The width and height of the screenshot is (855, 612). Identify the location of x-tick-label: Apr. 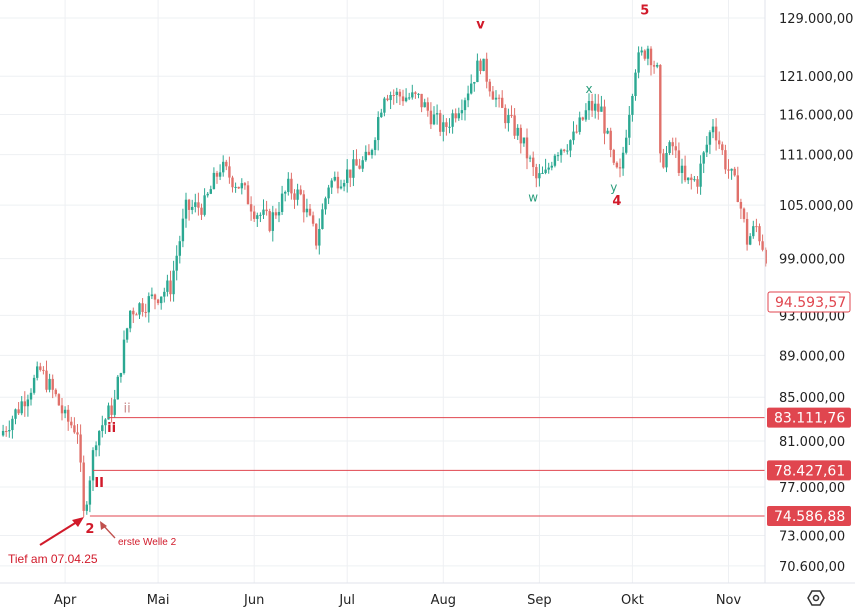
(65, 600).